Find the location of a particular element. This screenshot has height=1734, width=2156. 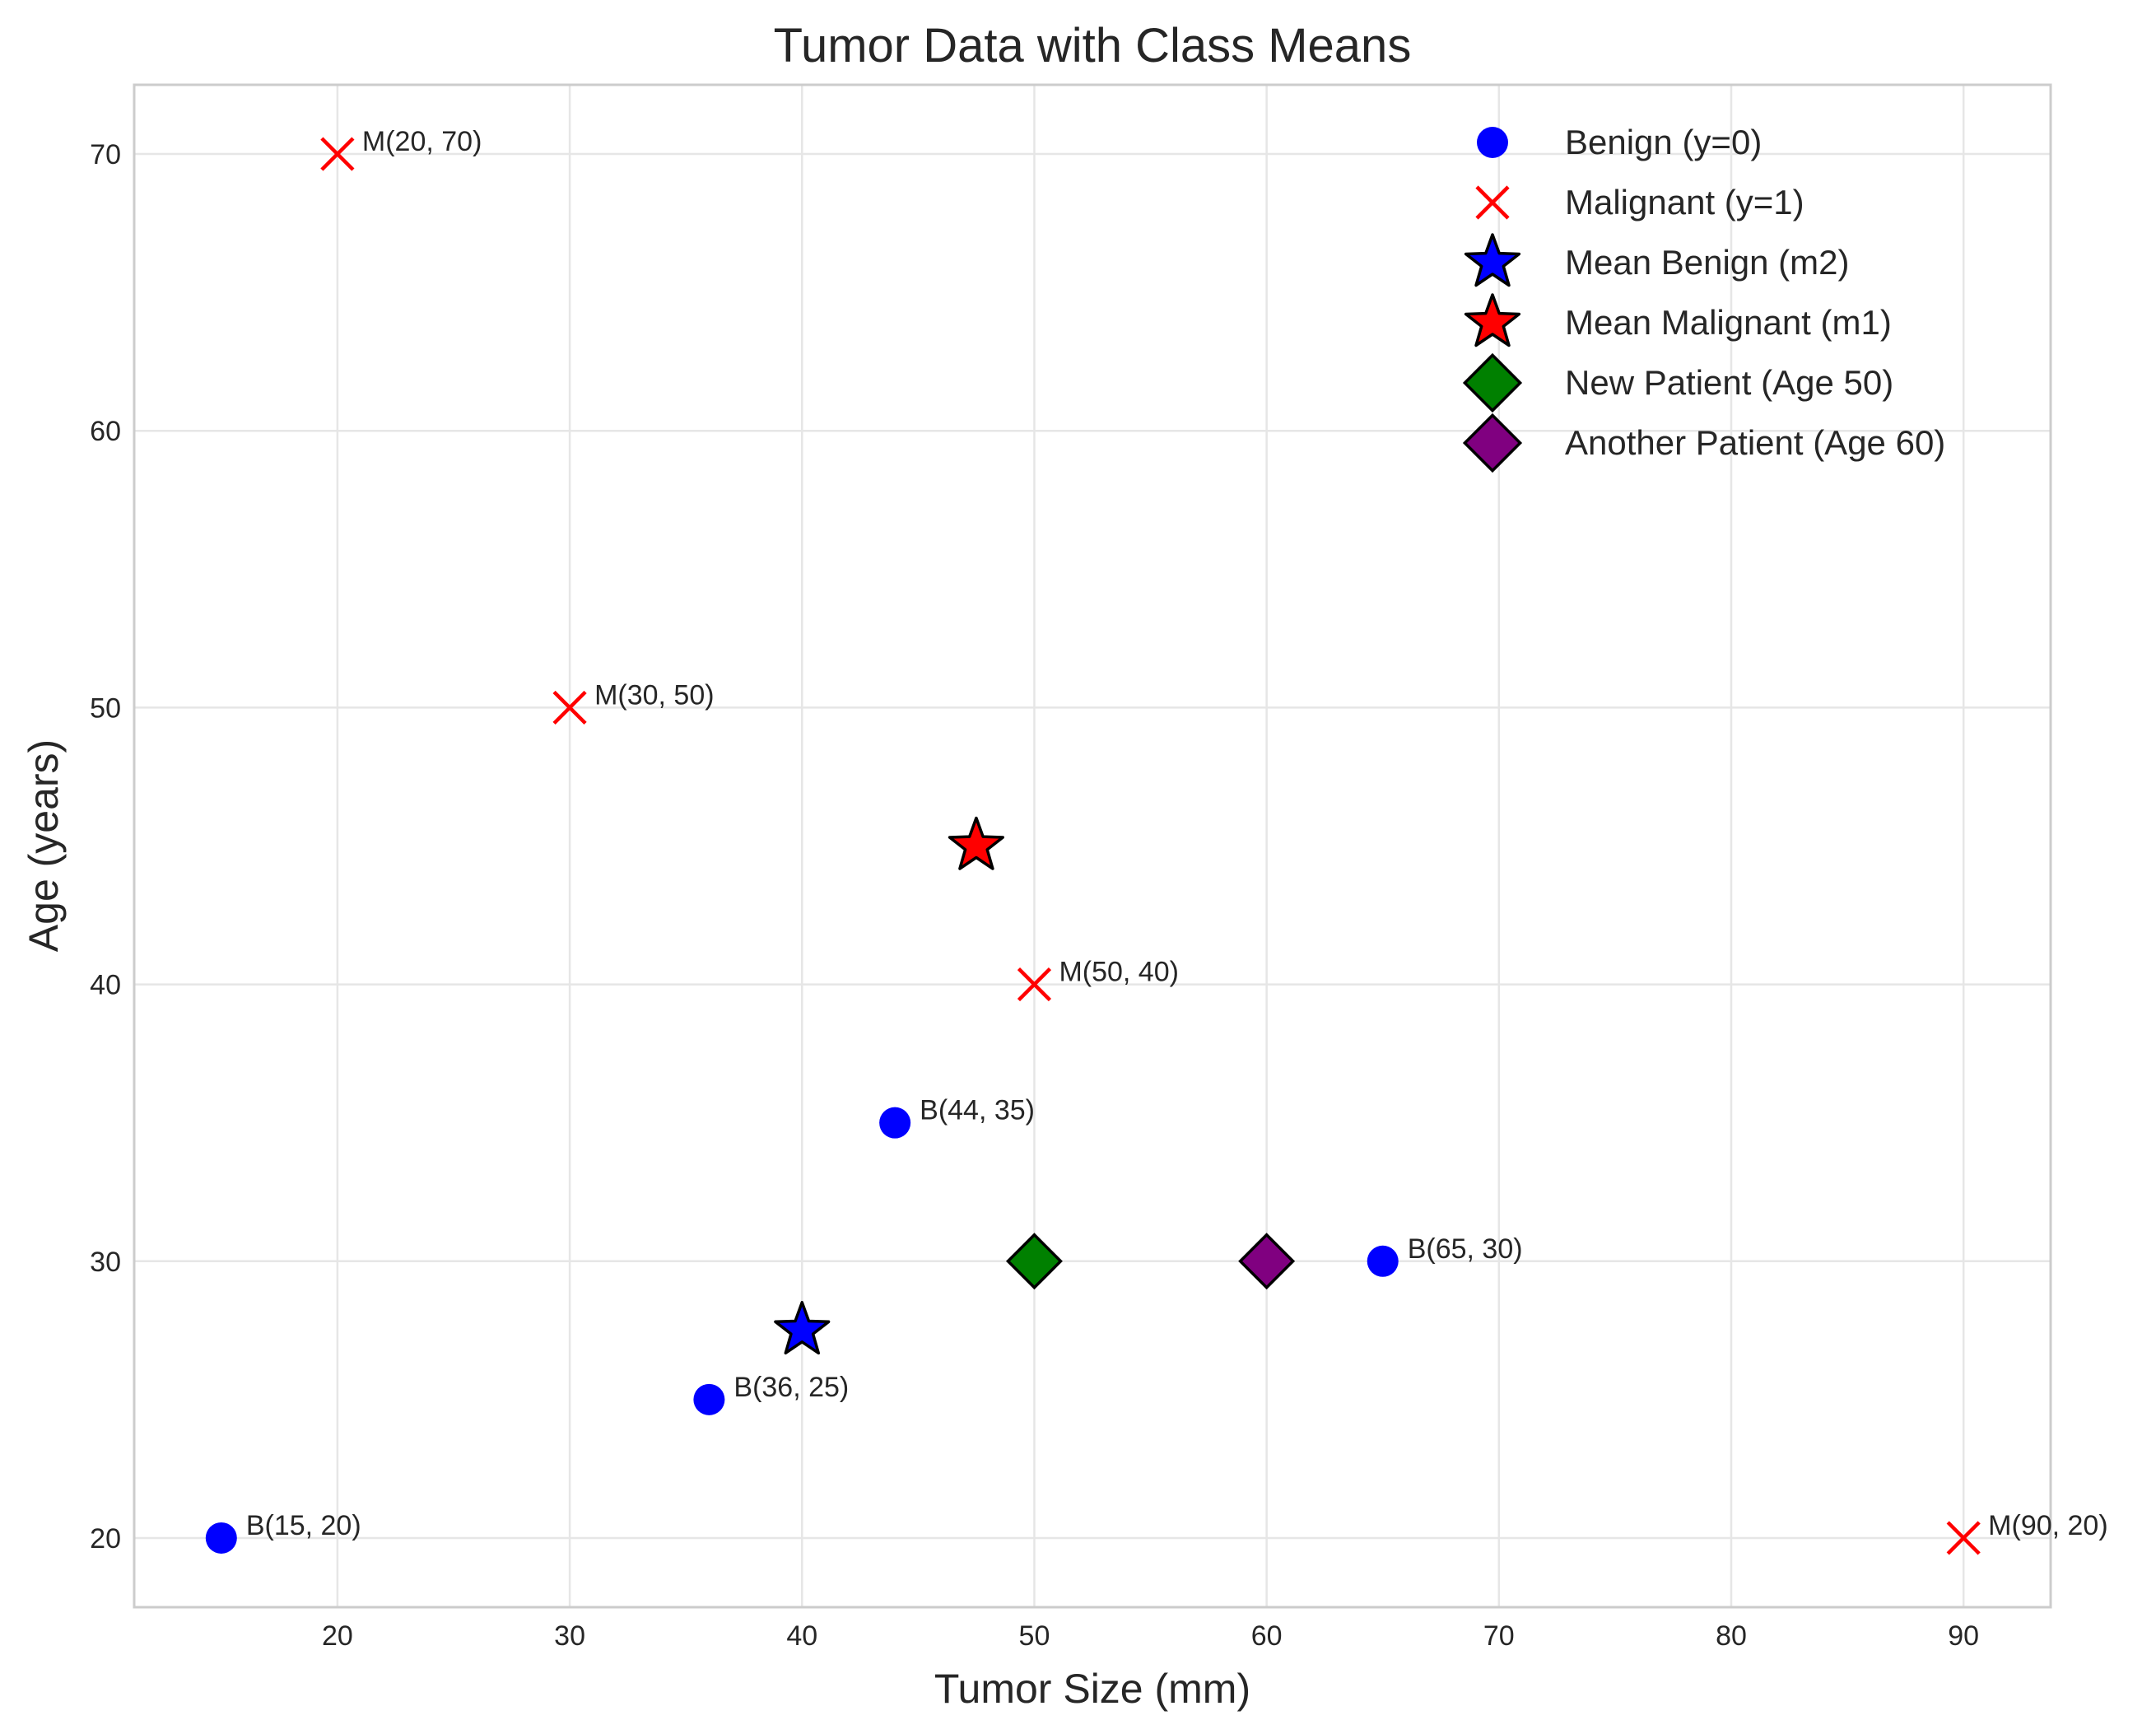

point-label: M(20, 70) is located at coordinates (422, 141).